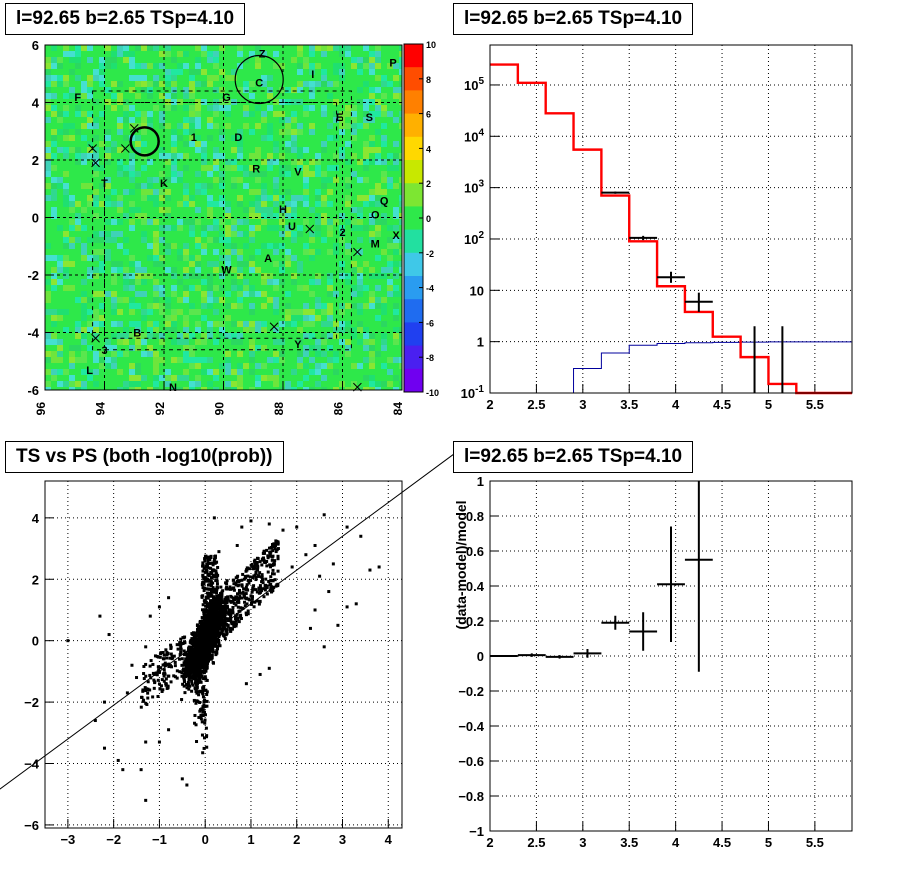 The image size is (898, 875). Describe the element at coordinates (428, 115) in the screenshot. I see `colorbar-tick-label: 6` at that location.